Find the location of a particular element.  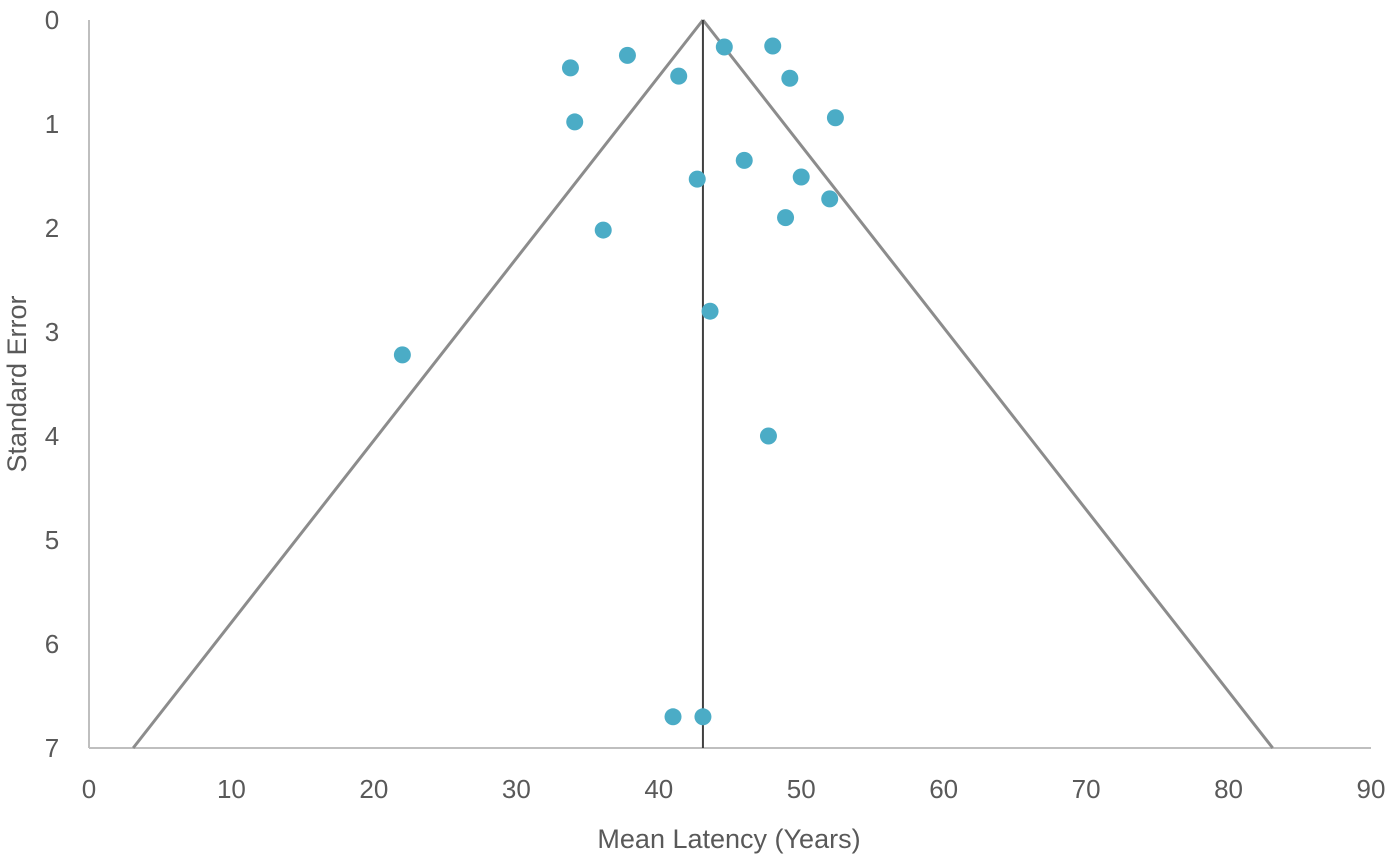

x-tick-label: 70 is located at coordinates (1086, 789).